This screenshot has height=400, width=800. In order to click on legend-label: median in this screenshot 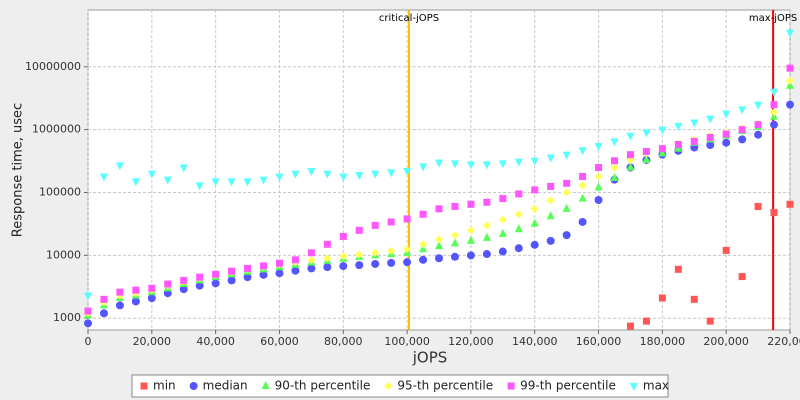, I will do `click(225, 386)`.